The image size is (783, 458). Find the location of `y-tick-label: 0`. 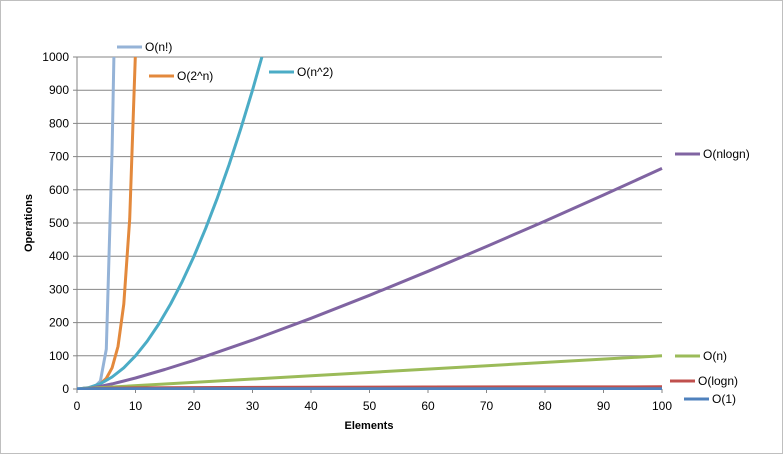

y-tick-label: 0 is located at coordinates (65, 389).